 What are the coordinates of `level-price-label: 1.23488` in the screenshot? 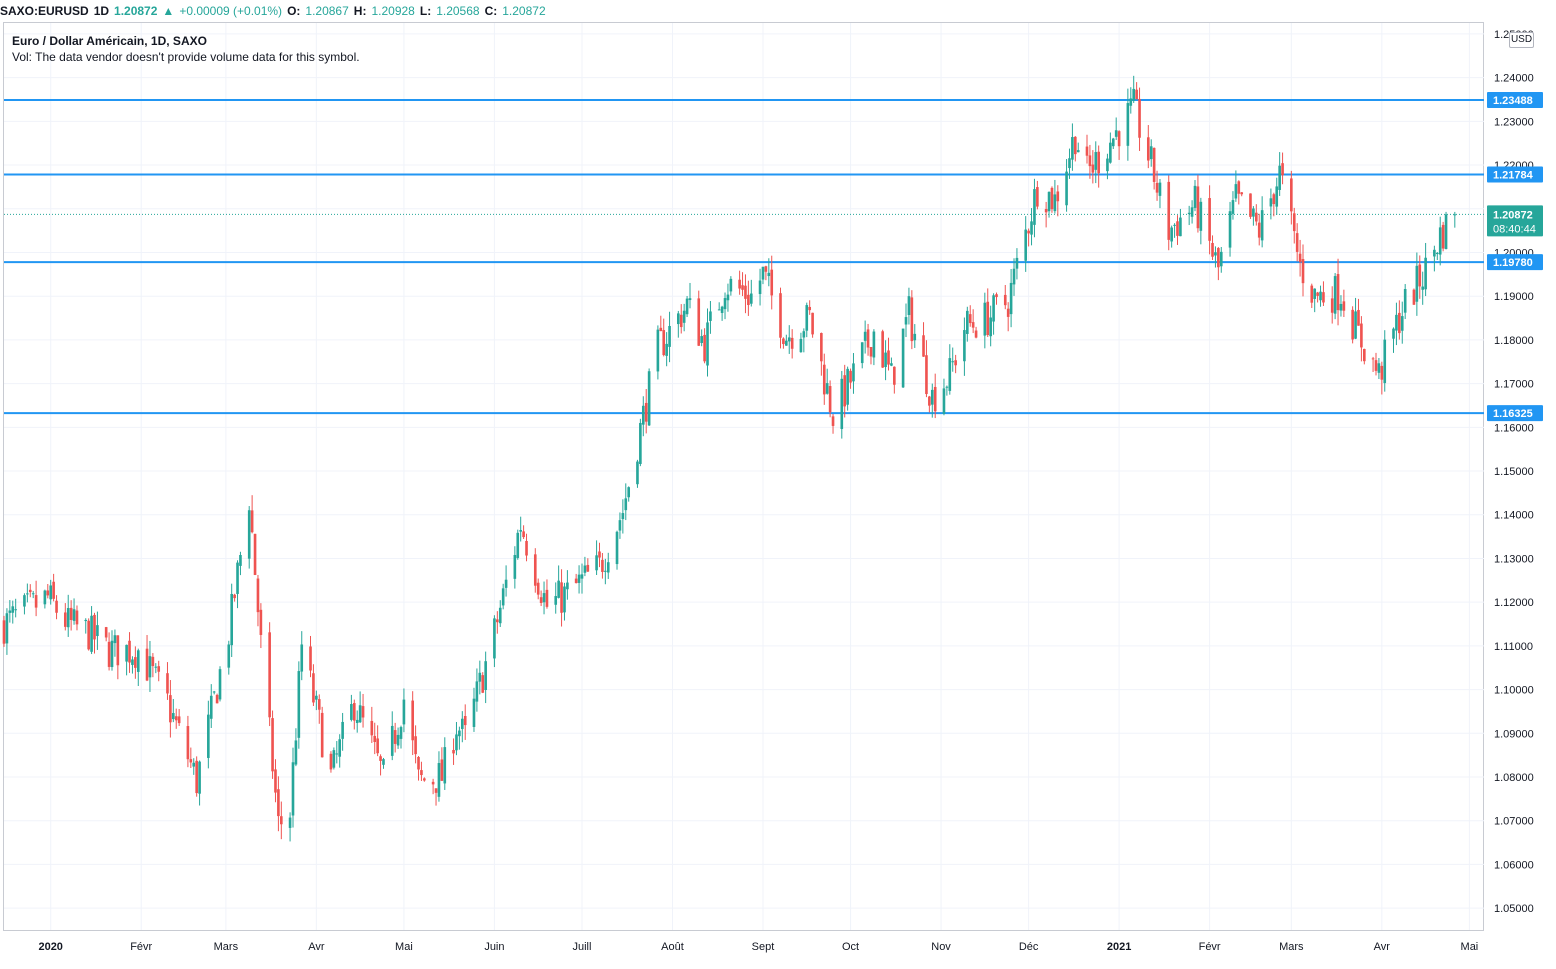 It's located at (1515, 100).